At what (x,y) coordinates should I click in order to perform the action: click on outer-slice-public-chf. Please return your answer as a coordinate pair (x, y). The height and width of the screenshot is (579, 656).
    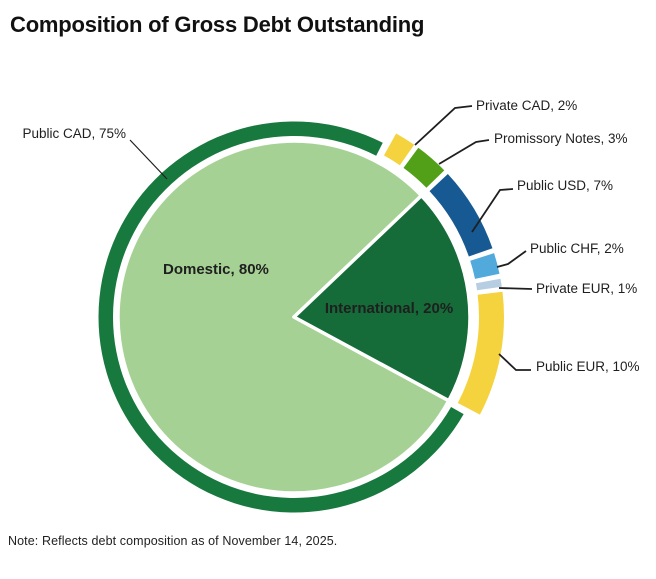
    Looking at the image, I should click on (485, 266).